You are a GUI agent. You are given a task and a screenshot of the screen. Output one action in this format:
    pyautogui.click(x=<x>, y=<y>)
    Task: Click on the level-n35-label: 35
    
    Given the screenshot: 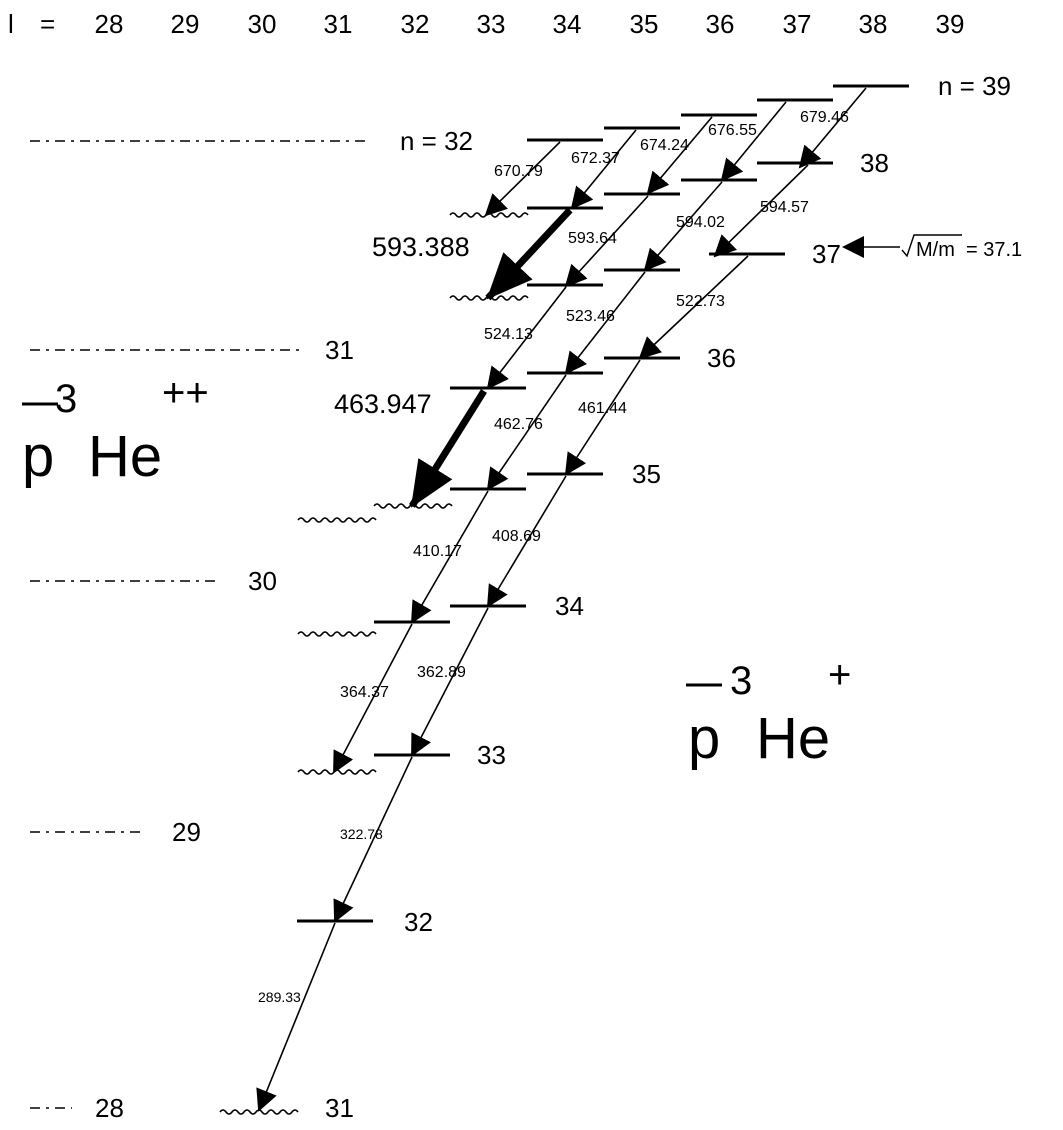 What is the action you would take?
    pyautogui.click(x=646, y=474)
    